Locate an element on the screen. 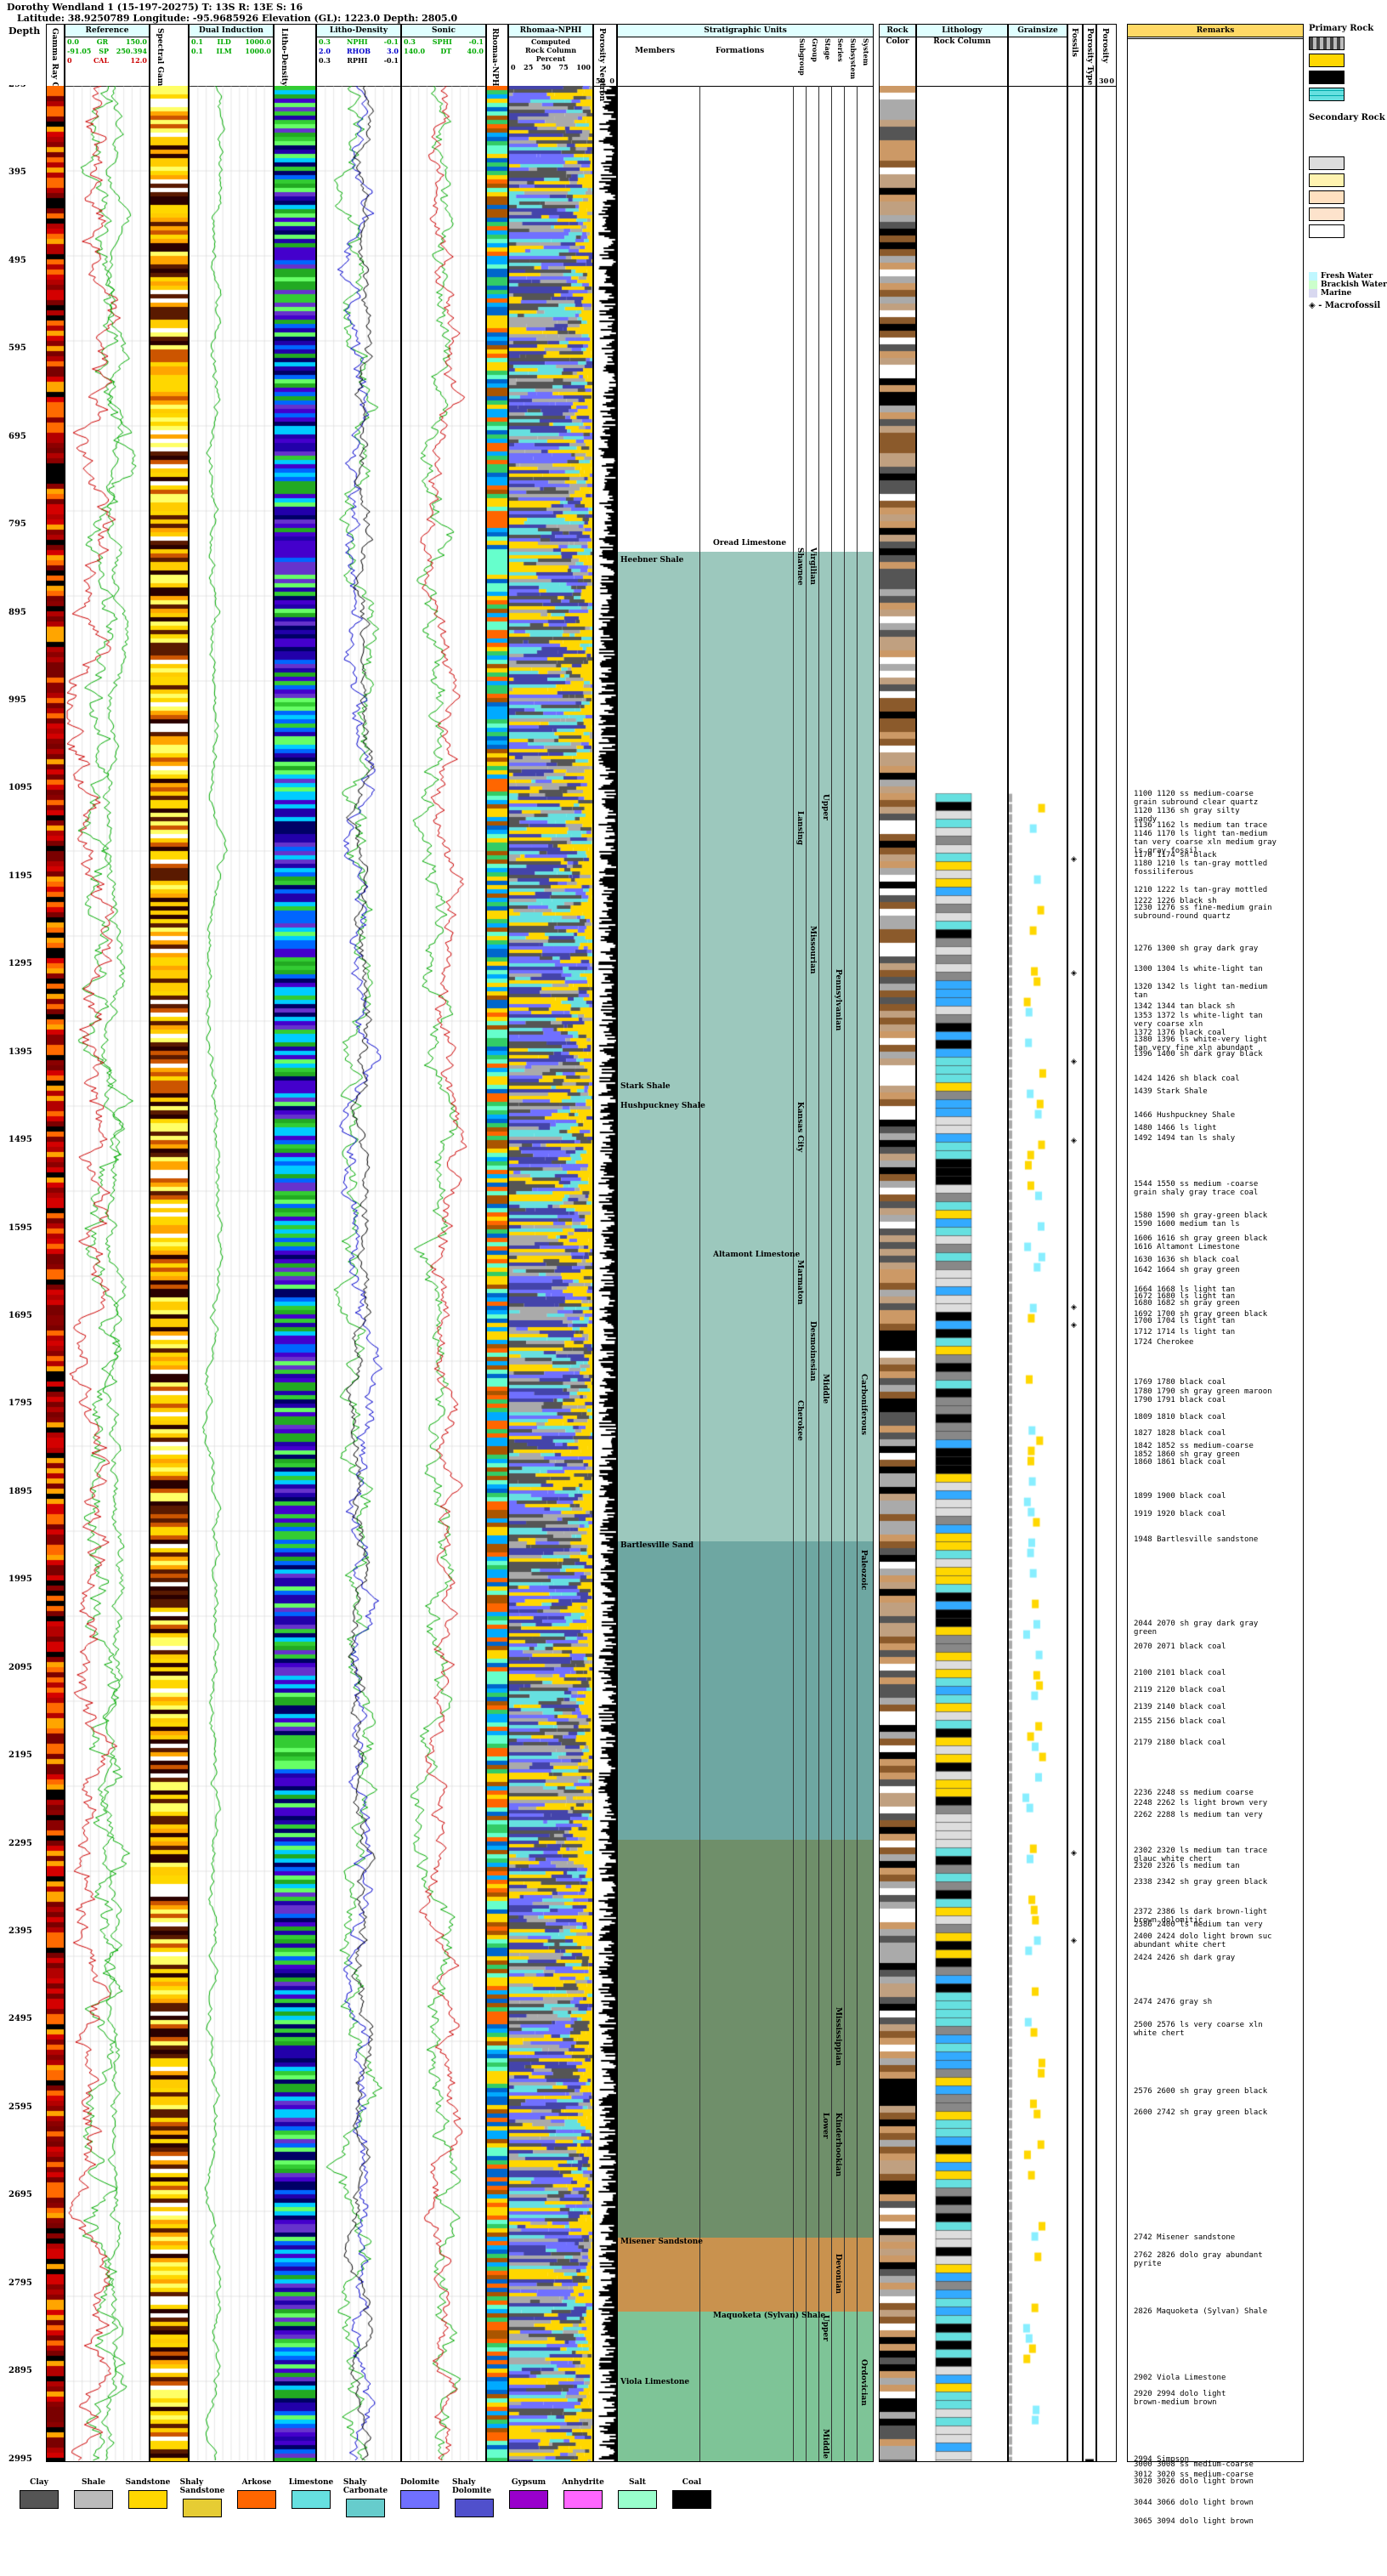  grainsize-column is located at coordinates (1038, 1274).